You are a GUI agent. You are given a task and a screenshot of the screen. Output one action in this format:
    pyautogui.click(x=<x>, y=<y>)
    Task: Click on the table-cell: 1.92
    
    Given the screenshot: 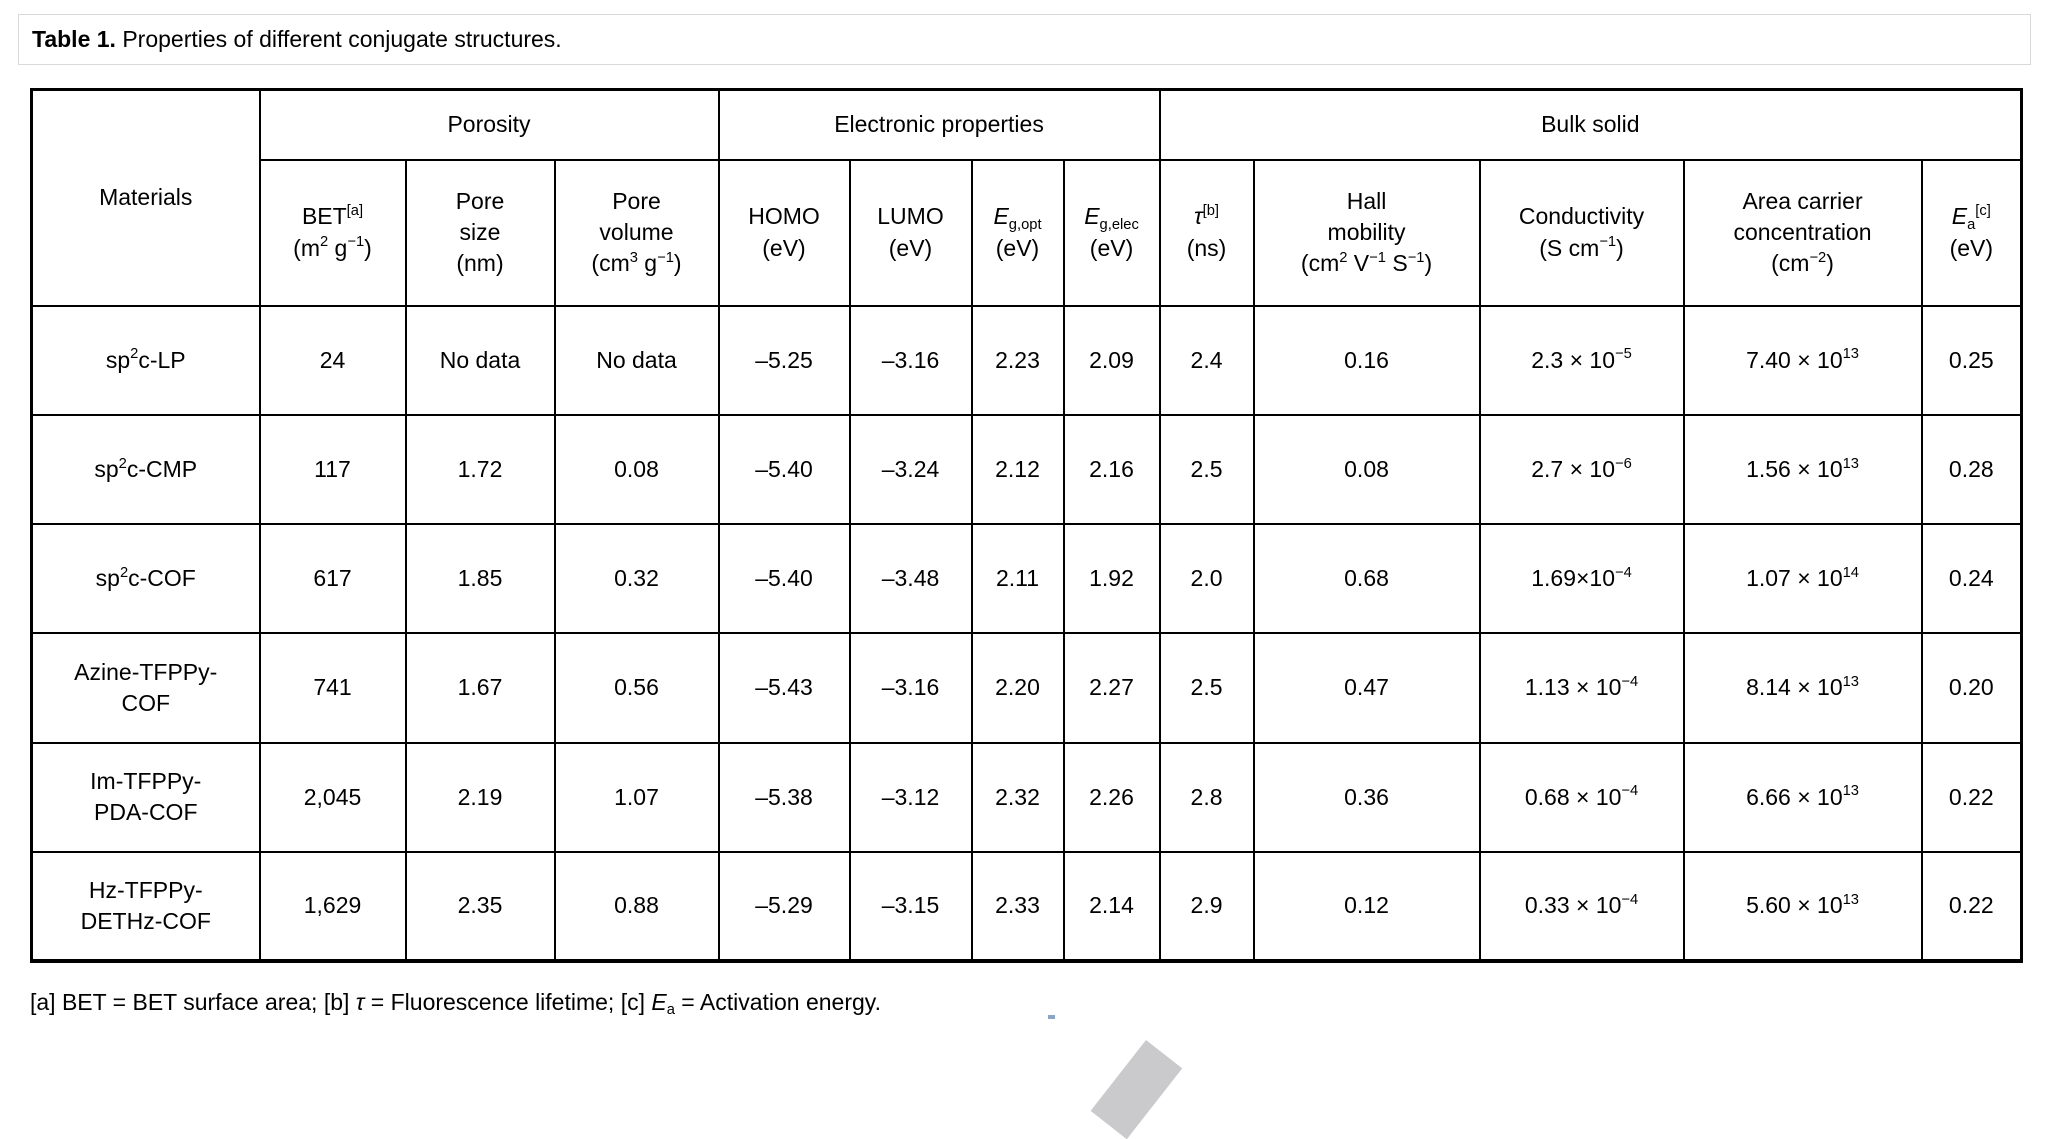 What is the action you would take?
    pyautogui.click(x=1111, y=578)
    